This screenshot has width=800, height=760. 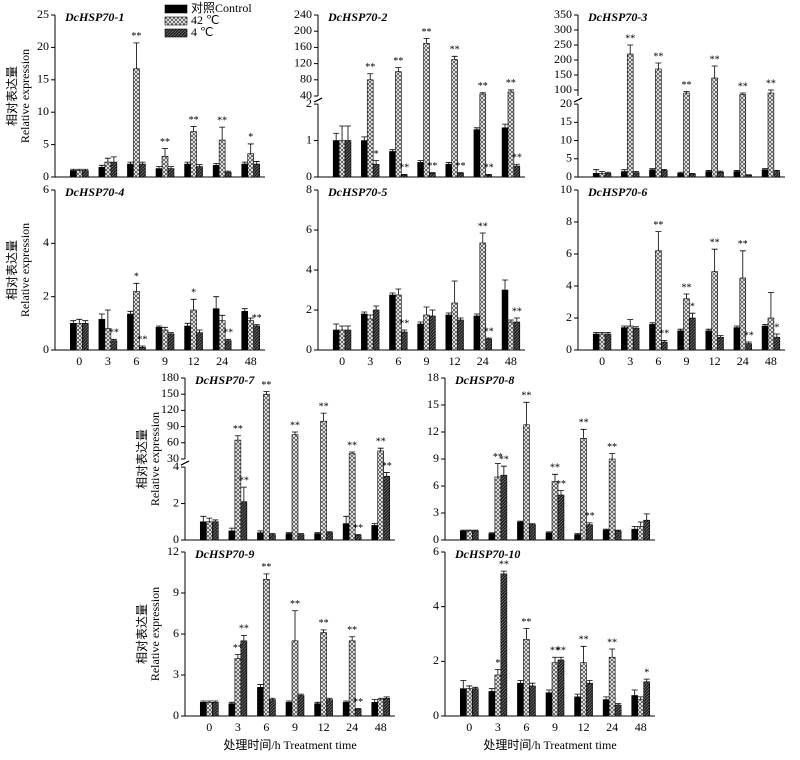 I want to click on legend-swatch, so click(x=176, y=9).